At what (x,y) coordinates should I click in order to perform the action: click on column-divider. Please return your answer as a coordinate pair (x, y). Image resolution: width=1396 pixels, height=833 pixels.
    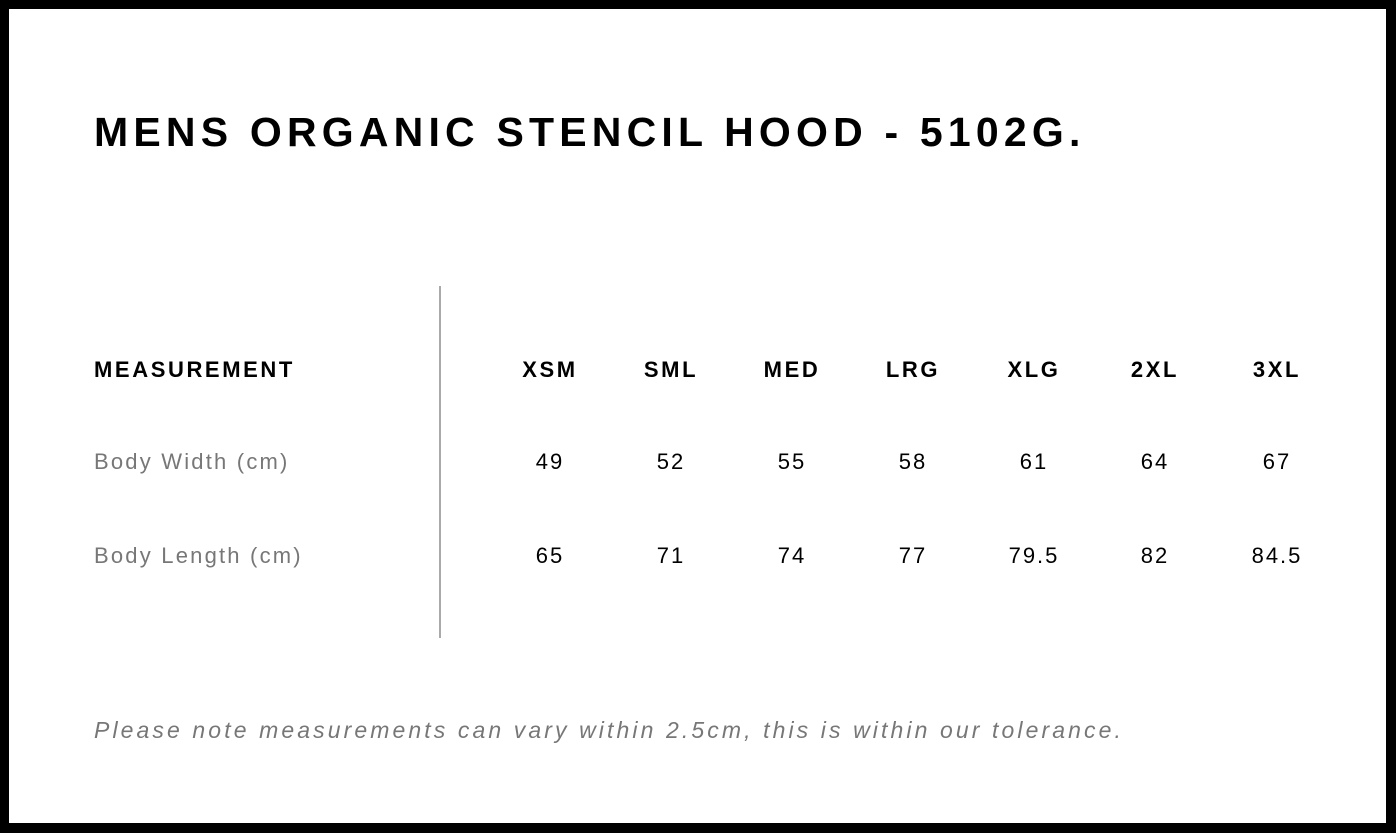
    Looking at the image, I should click on (440, 462).